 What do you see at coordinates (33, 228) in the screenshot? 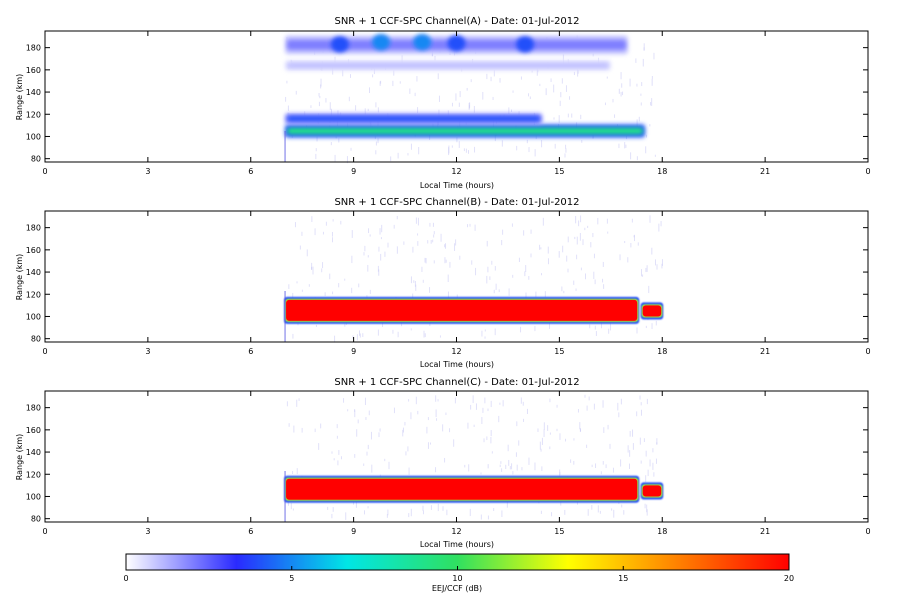
I see `y-tick-label: 180` at bounding box center [33, 228].